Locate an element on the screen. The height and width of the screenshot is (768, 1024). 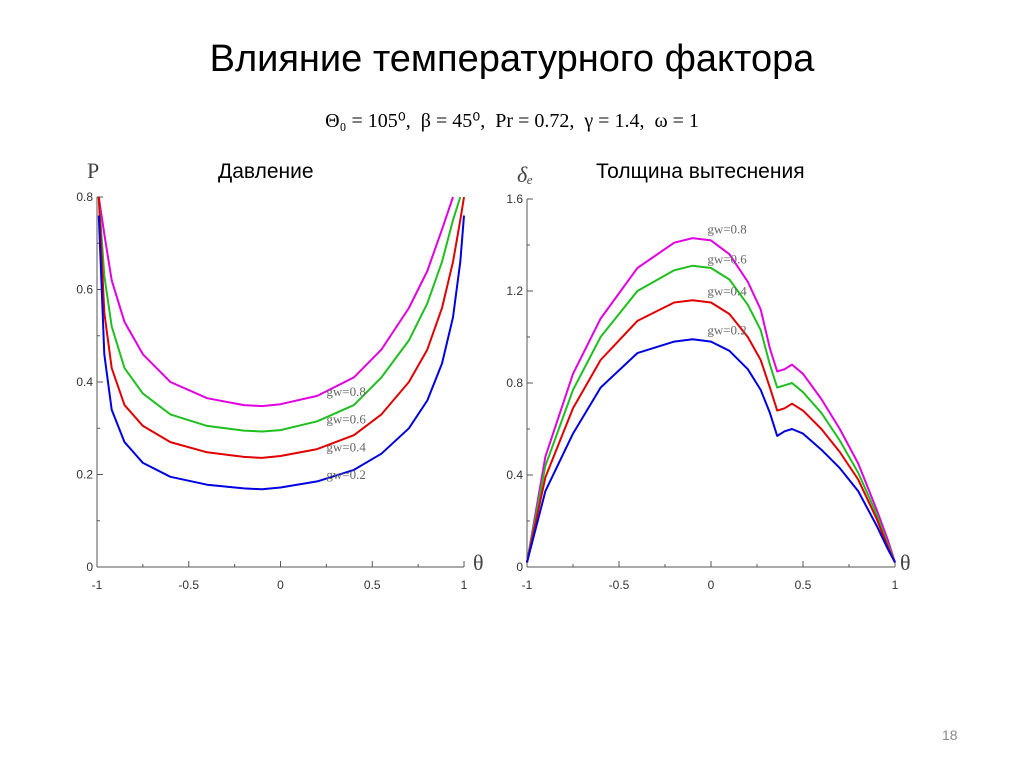
page-number: 18 is located at coordinates (950, 735).